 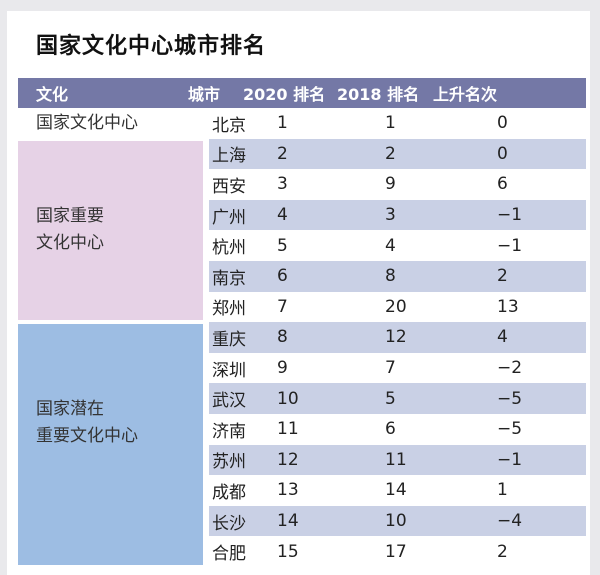 What do you see at coordinates (229, 370) in the screenshot?
I see `cell-city: 深圳` at bounding box center [229, 370].